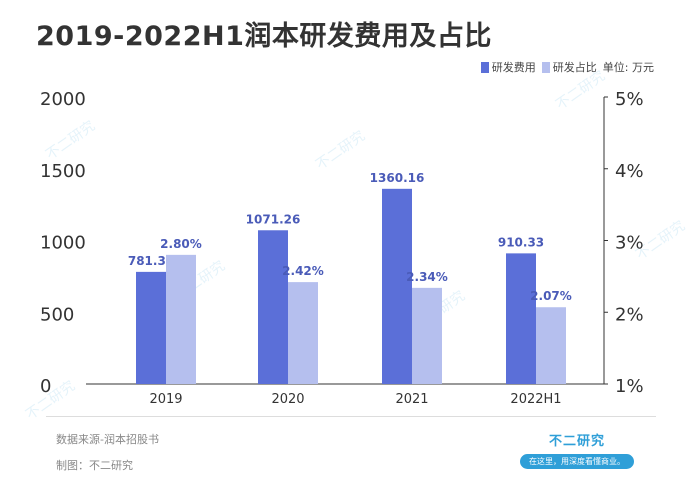  What do you see at coordinates (165, 399) in the screenshot?
I see `x-tick-label: 2019` at bounding box center [165, 399].